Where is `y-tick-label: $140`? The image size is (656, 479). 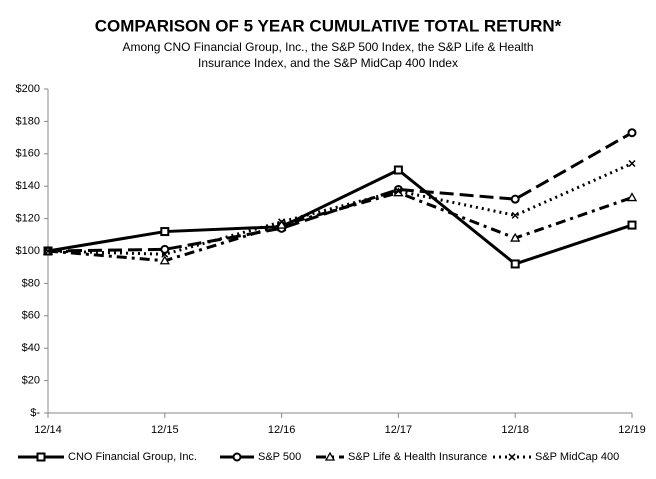
y-tick-label: $140 is located at coordinates (28, 186).